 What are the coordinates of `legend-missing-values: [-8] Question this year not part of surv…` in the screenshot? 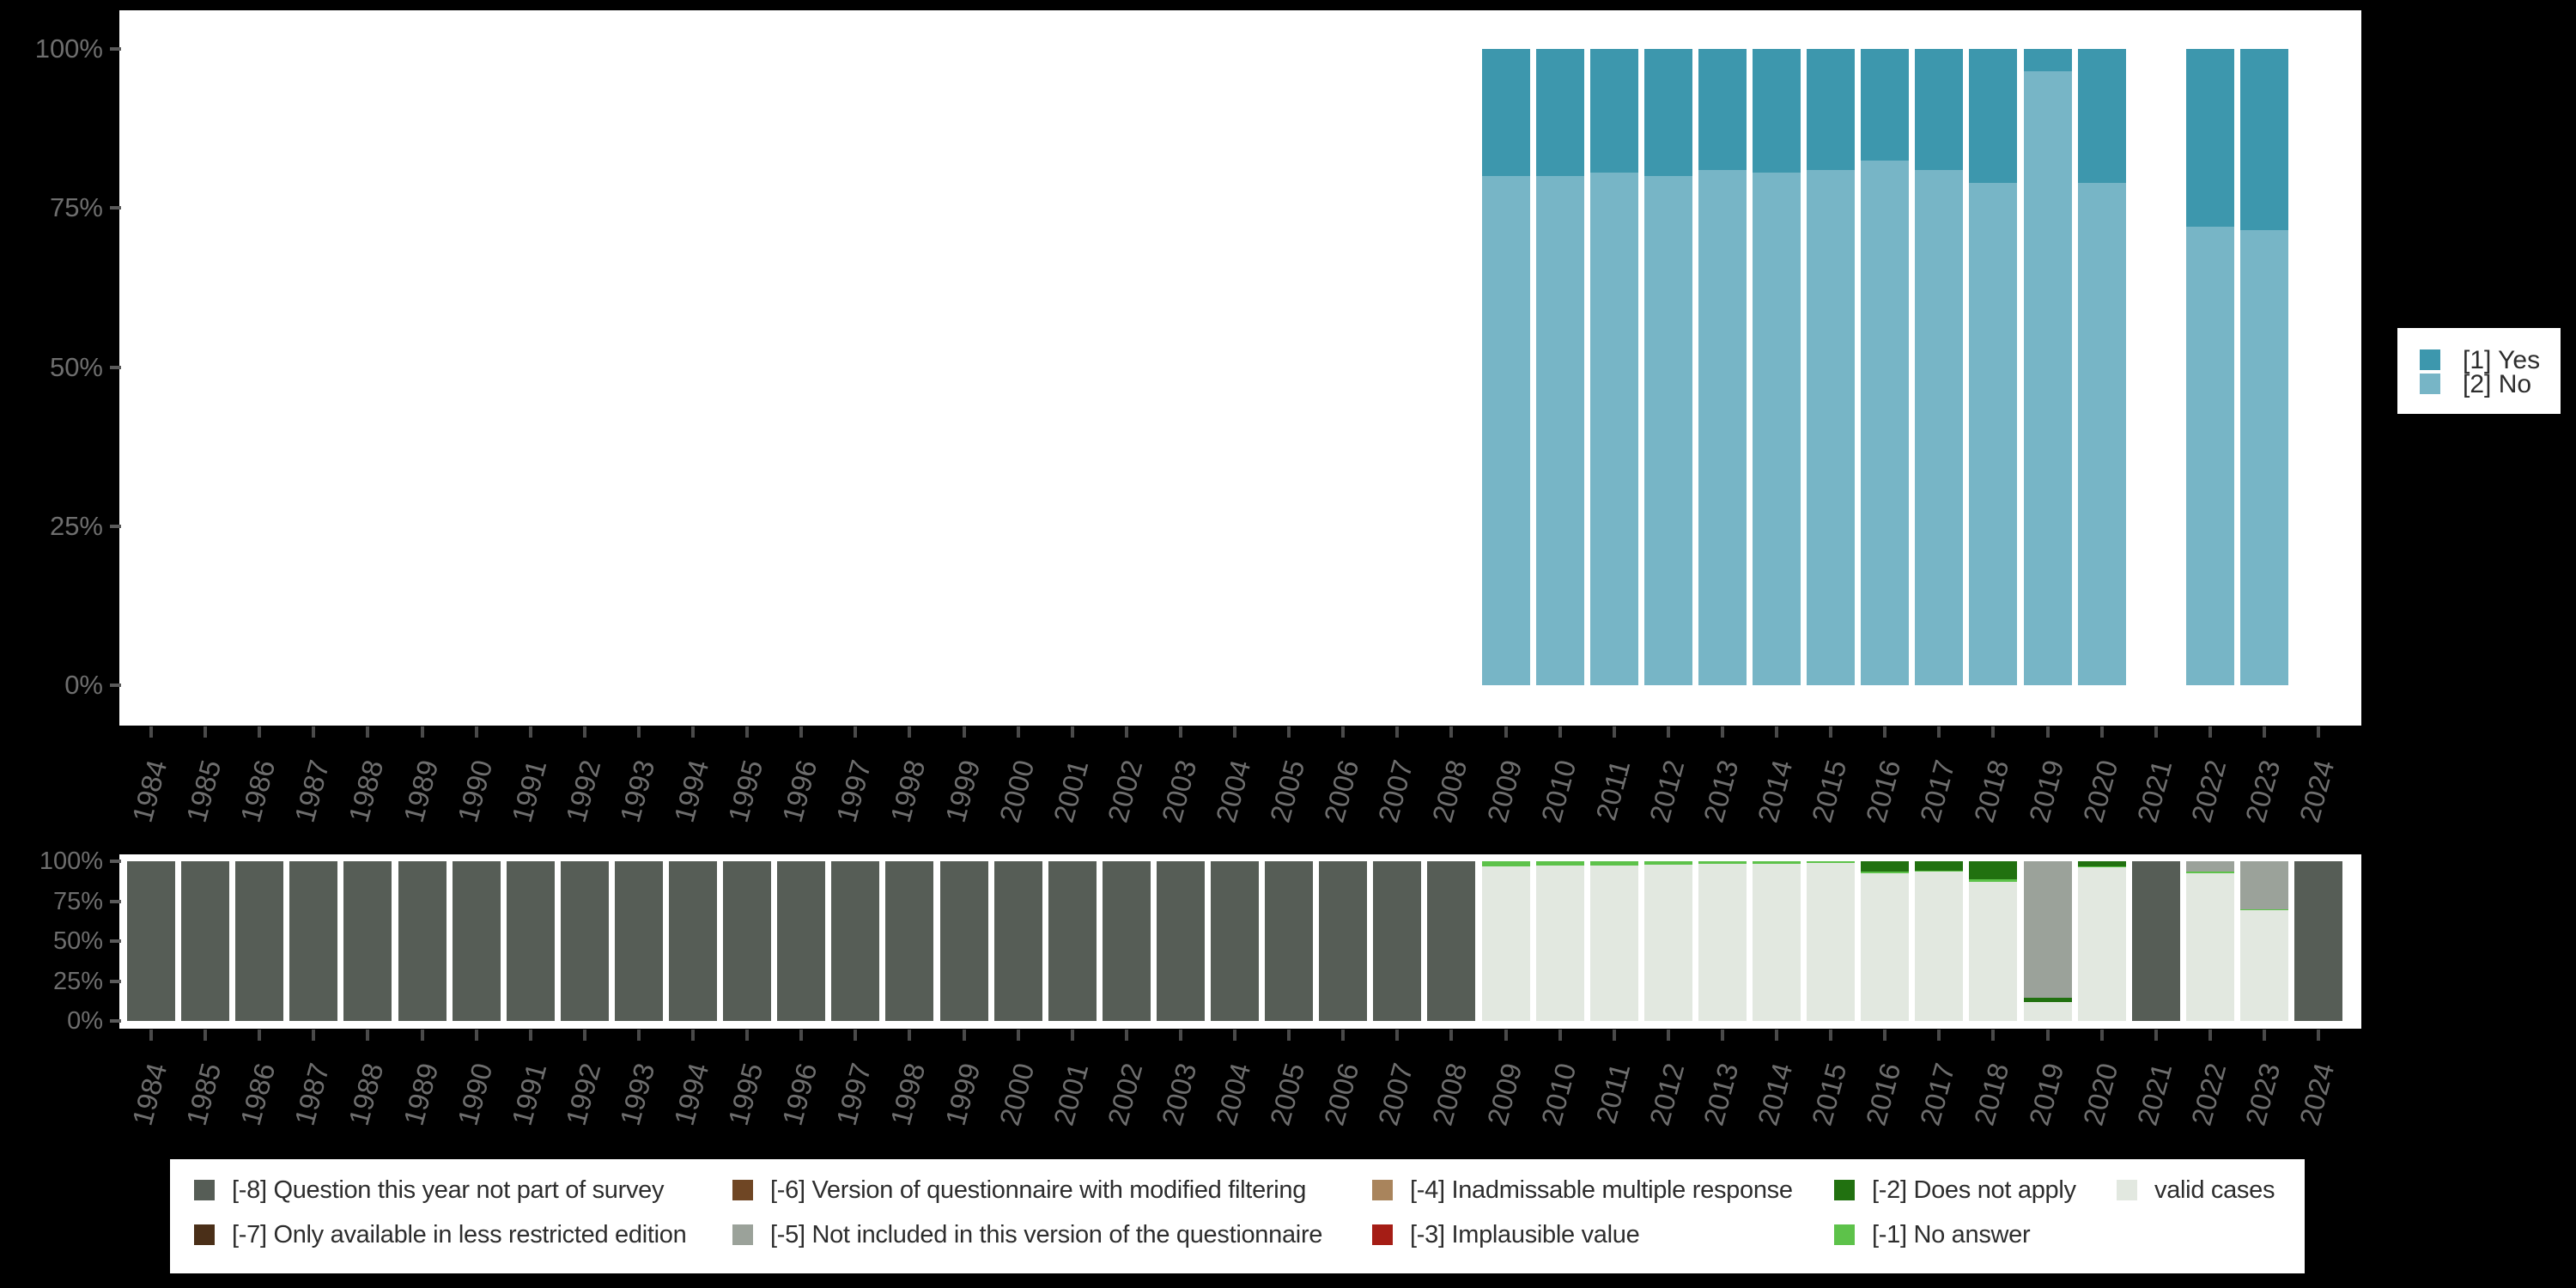 It's located at (1237, 1216).